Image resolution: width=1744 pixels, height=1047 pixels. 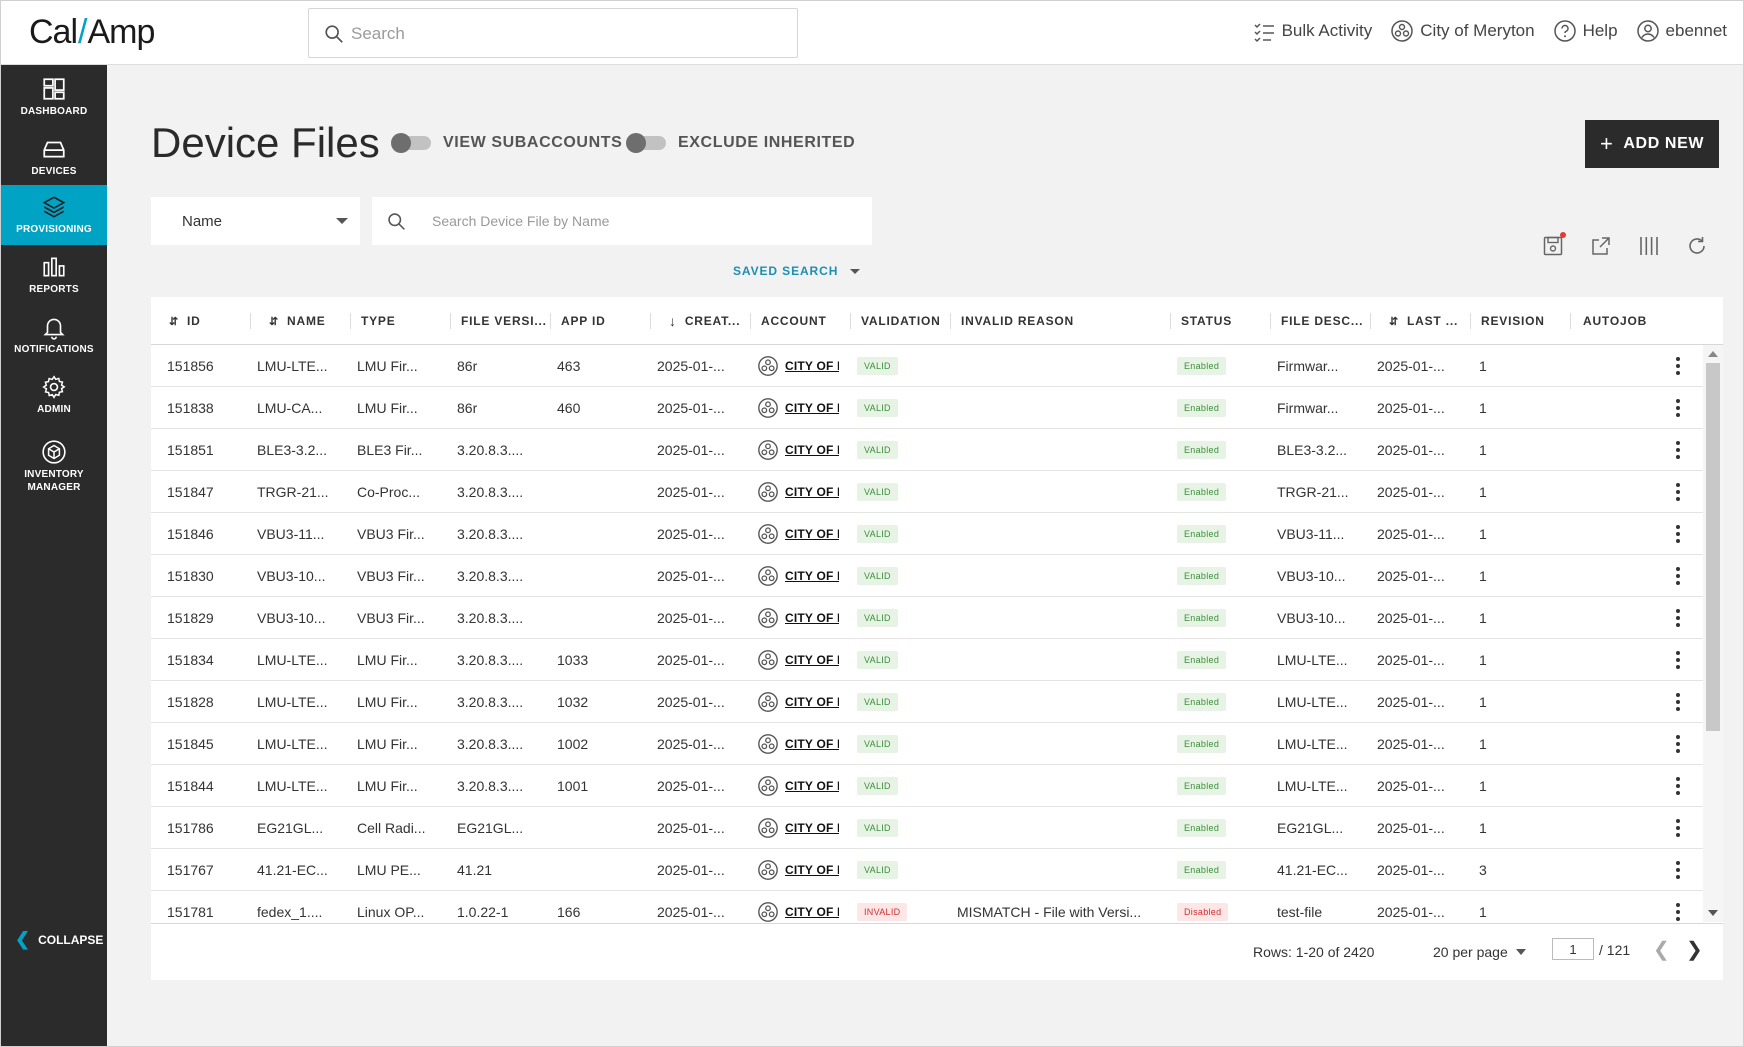 What do you see at coordinates (54, 275) in the screenshot?
I see `sidebar-item-reports: REPORTS` at bounding box center [54, 275].